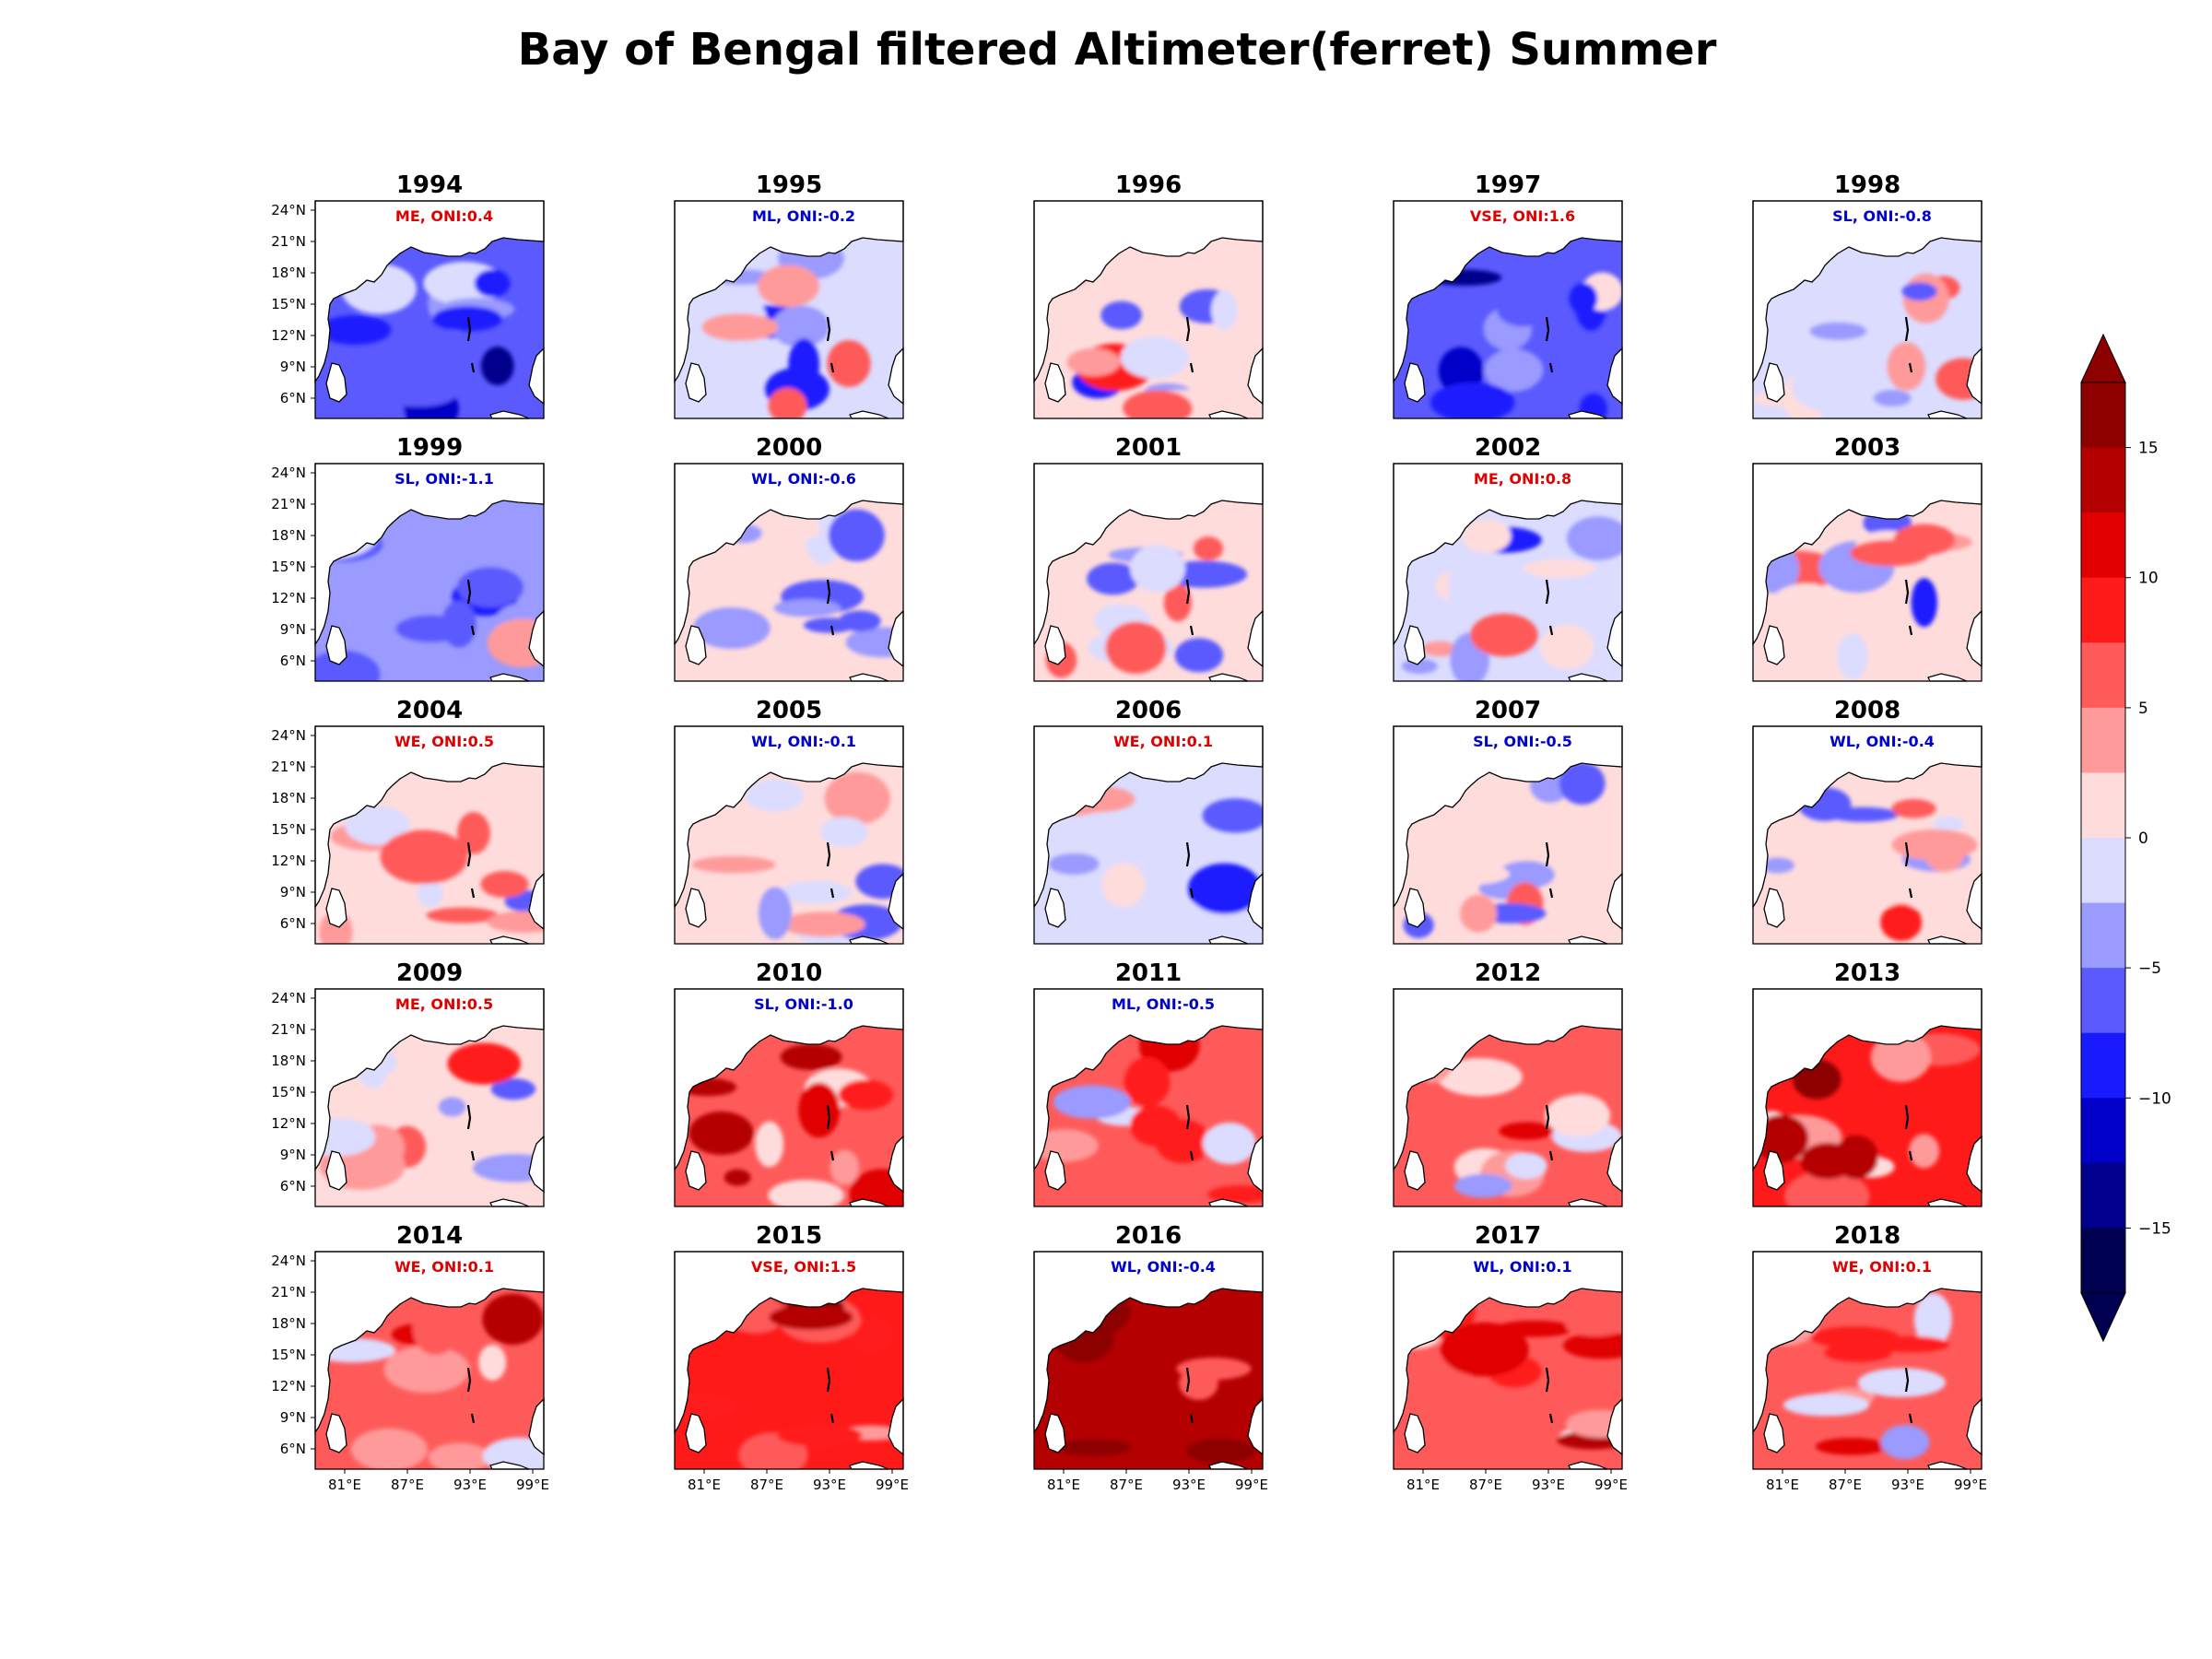 This screenshot has width=2212, height=1659. I want to click on colorbar-tick-label: −5, so click(2149, 968).